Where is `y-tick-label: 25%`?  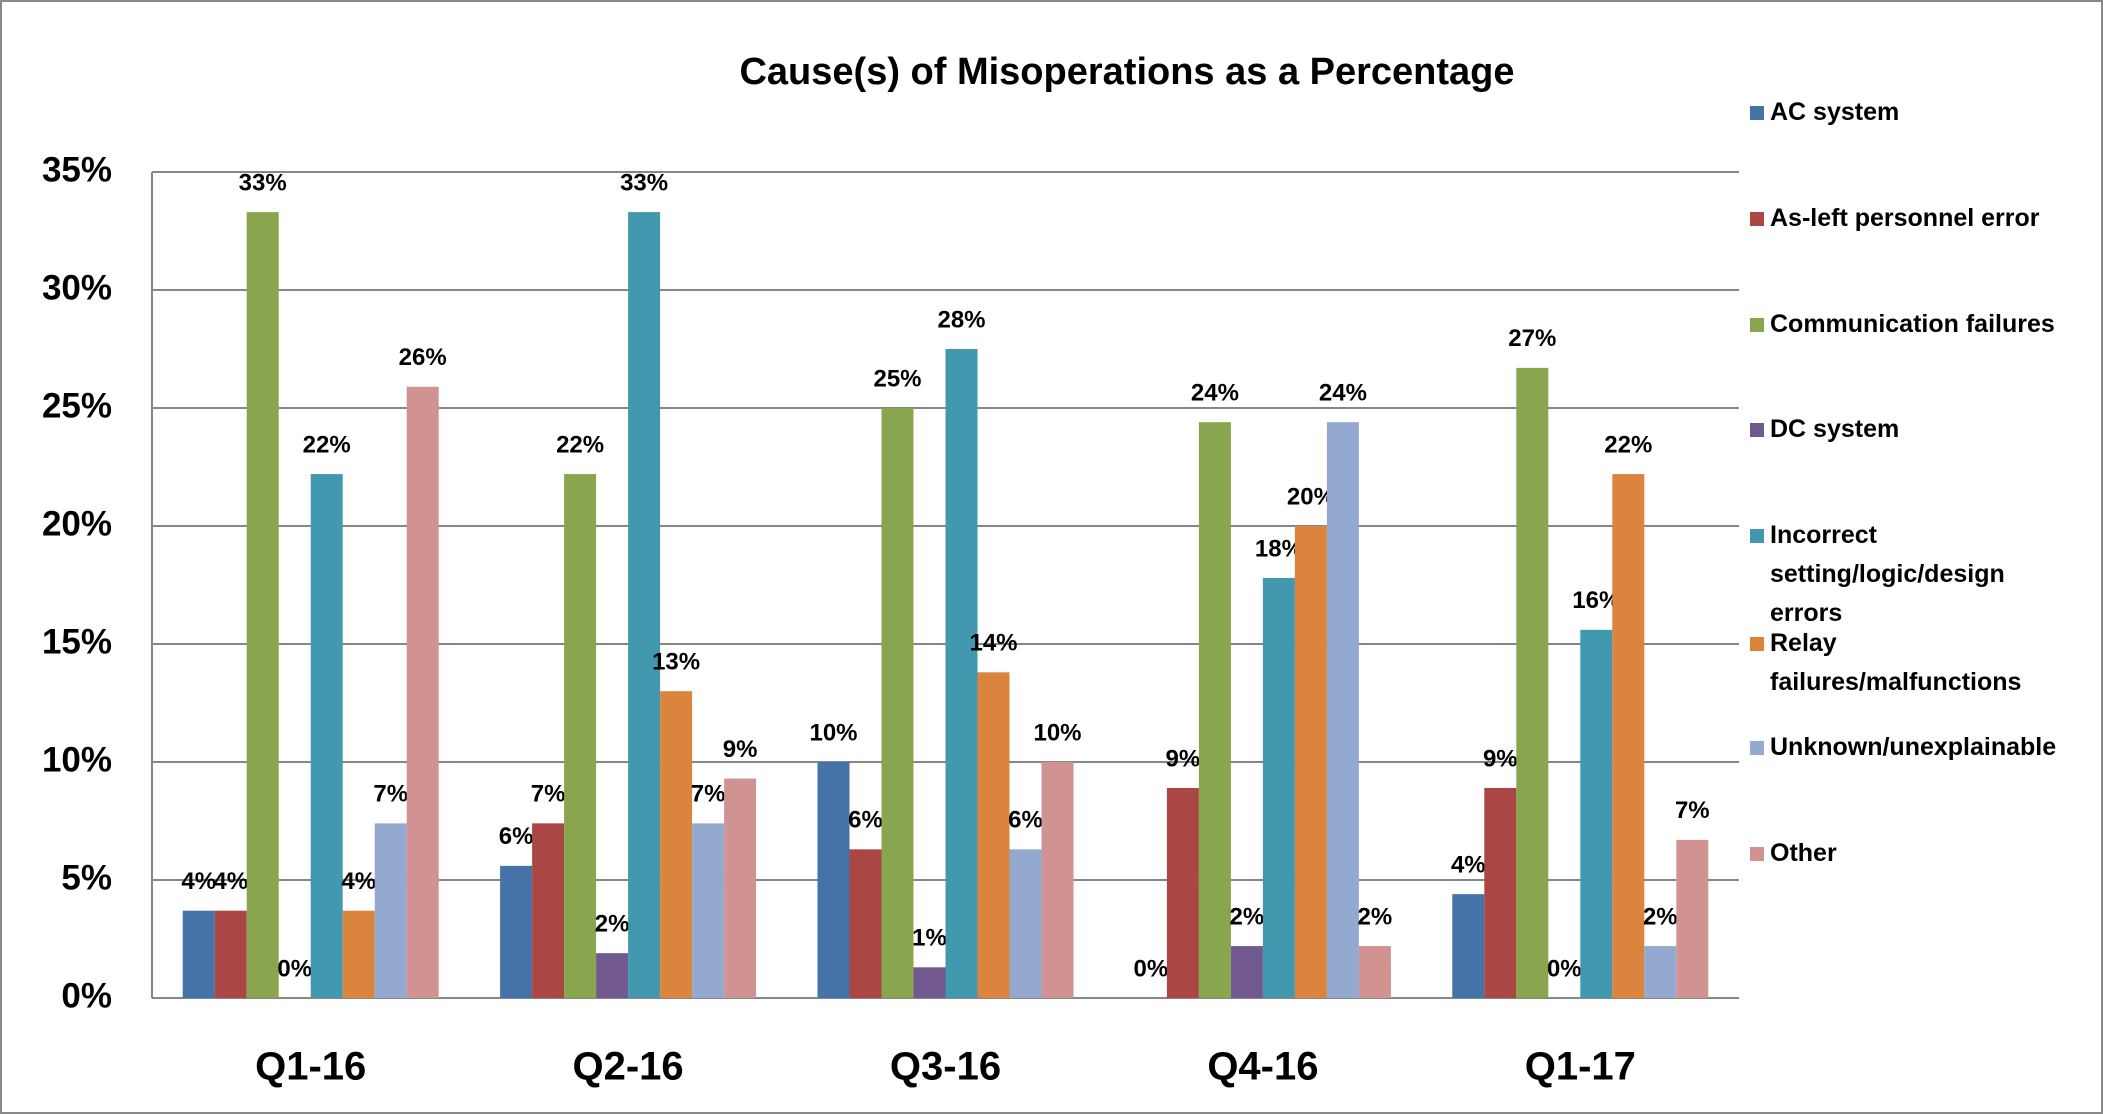
y-tick-label: 25% is located at coordinates (77, 405).